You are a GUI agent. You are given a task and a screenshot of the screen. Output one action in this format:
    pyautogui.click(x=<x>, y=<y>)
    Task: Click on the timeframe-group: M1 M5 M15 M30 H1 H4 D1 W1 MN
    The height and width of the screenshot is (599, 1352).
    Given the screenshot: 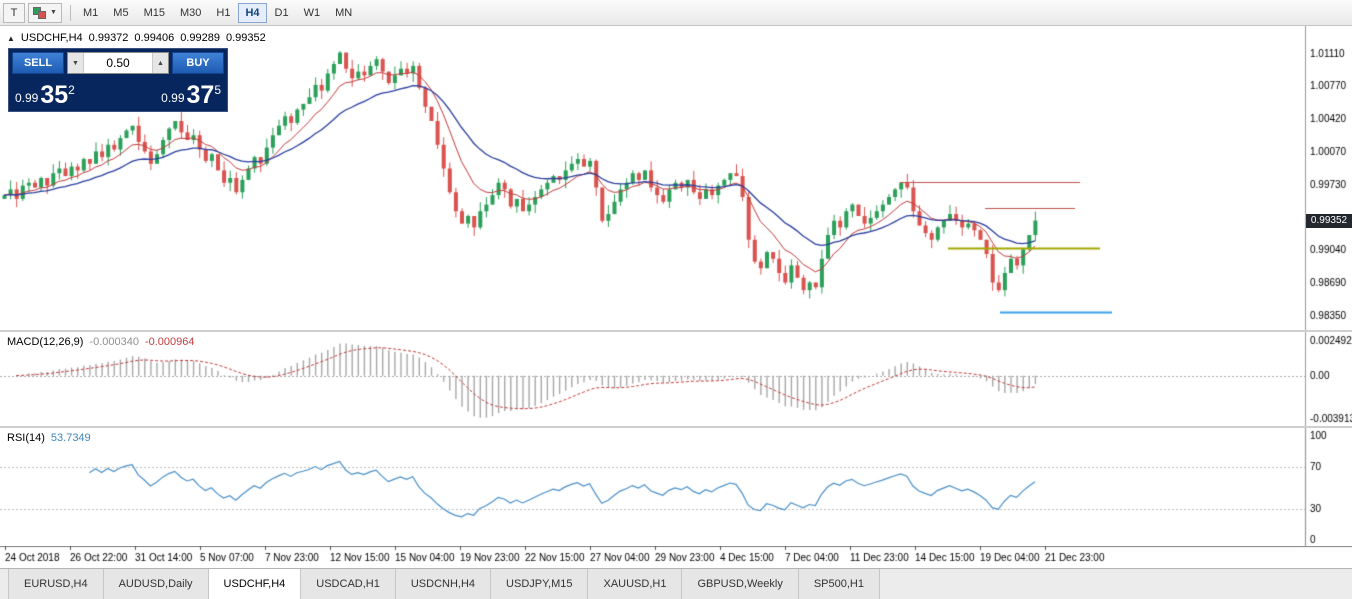 What is the action you would take?
    pyautogui.click(x=217, y=12)
    